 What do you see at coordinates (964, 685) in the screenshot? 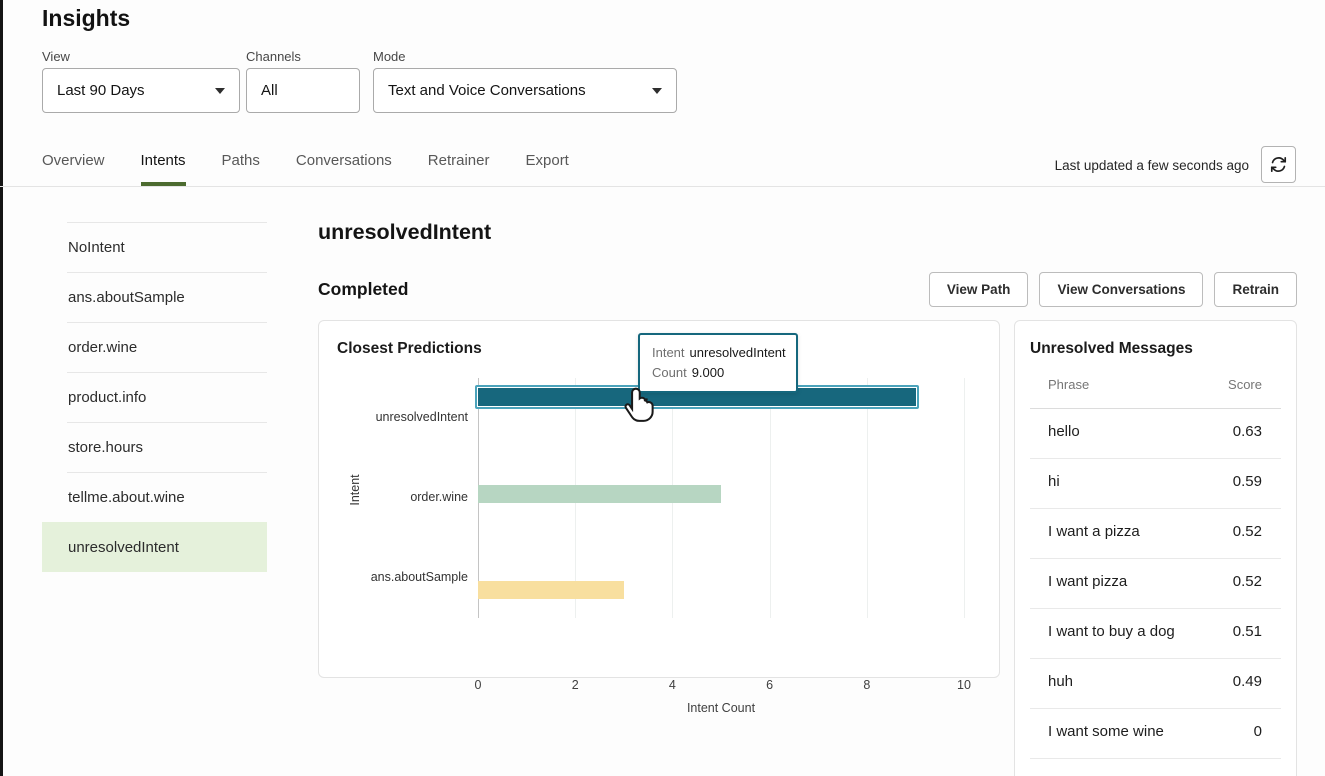
I see `x-tick-label: 10` at bounding box center [964, 685].